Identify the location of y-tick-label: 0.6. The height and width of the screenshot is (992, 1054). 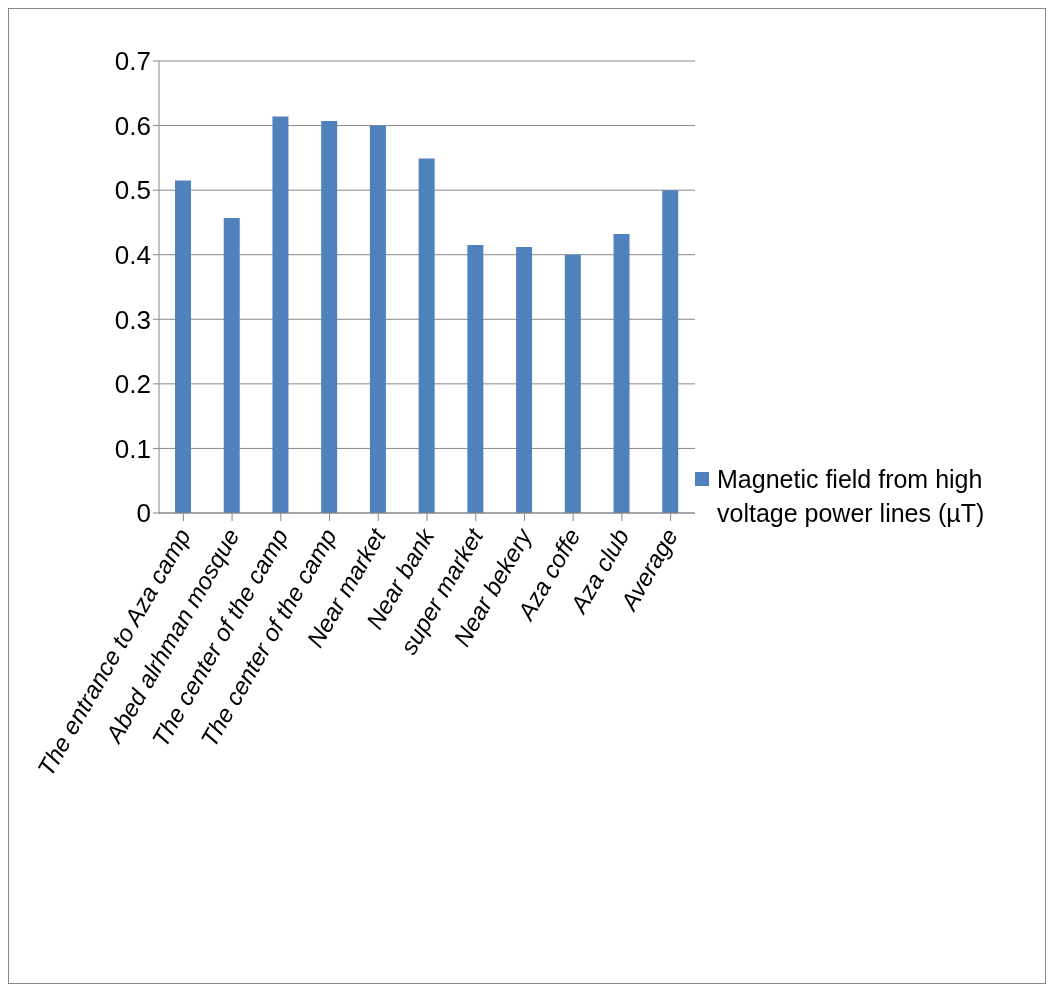
(132, 125).